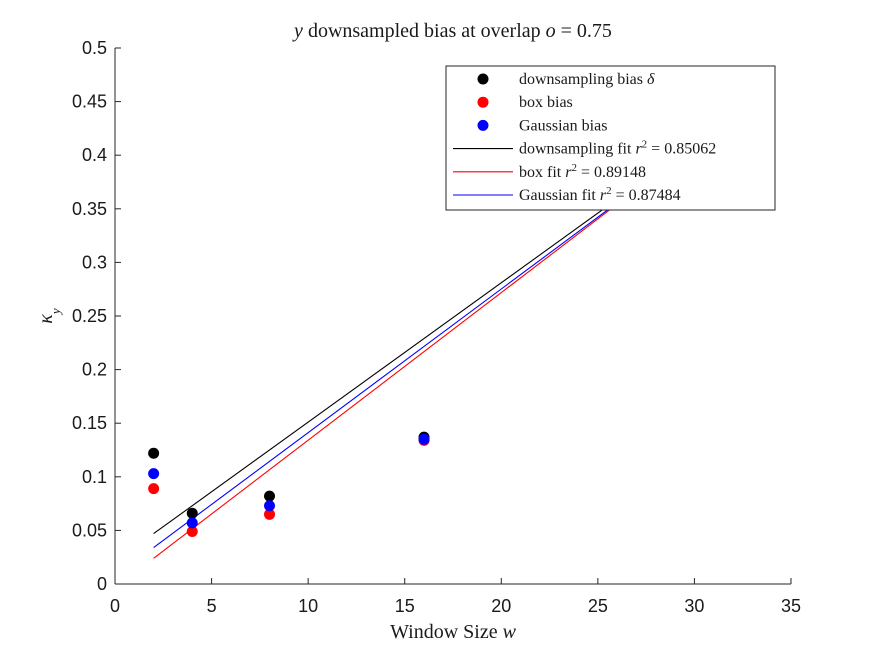 This screenshot has width=875, height=656. I want to click on y-tick-label-4: 0.2, so click(94, 370).